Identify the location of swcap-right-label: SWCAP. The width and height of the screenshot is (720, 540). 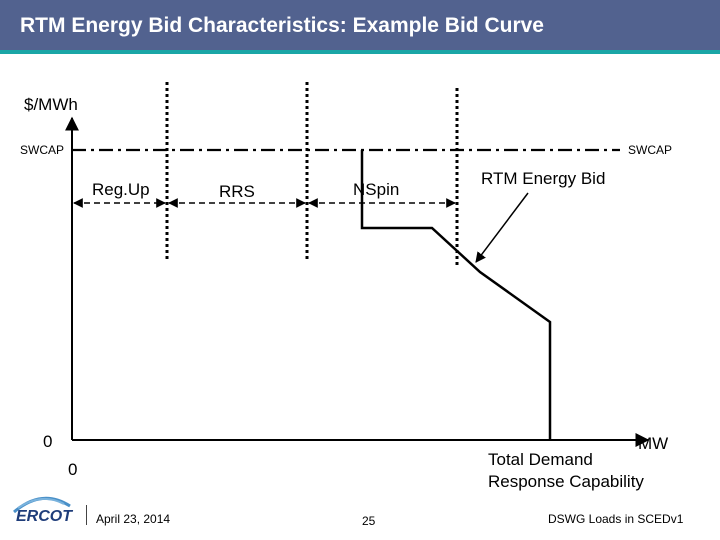
(650, 150).